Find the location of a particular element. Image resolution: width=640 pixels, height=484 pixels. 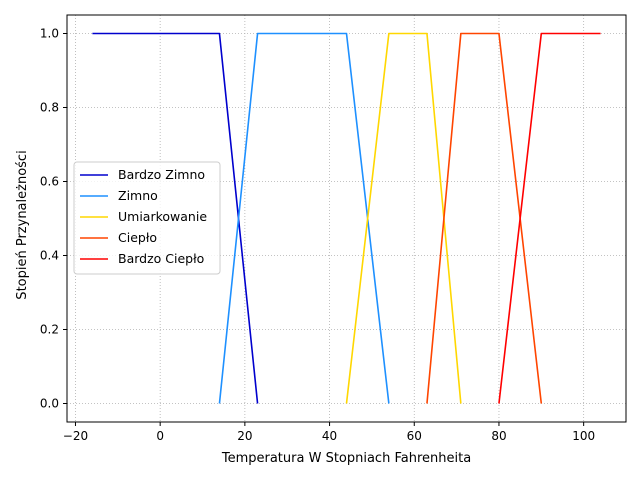

x-tick-label: −20 is located at coordinates (75, 436).